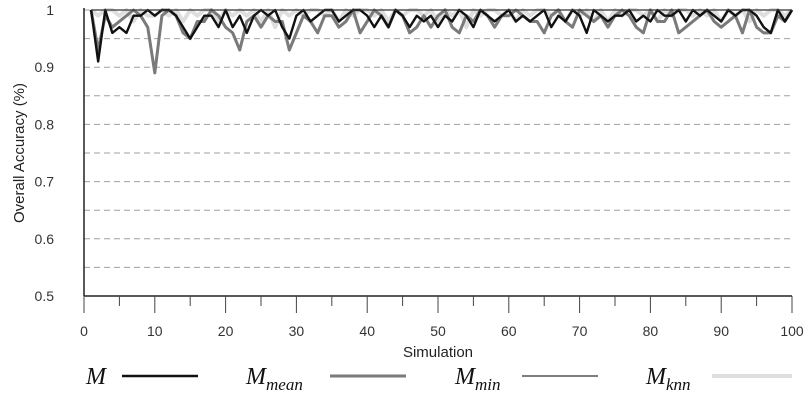 The width and height of the screenshot is (809, 398). What do you see at coordinates (442, 317) in the screenshot?
I see `x-ticks: 0 10 20 30 40 50 60 70 80 90 100` at bounding box center [442, 317].